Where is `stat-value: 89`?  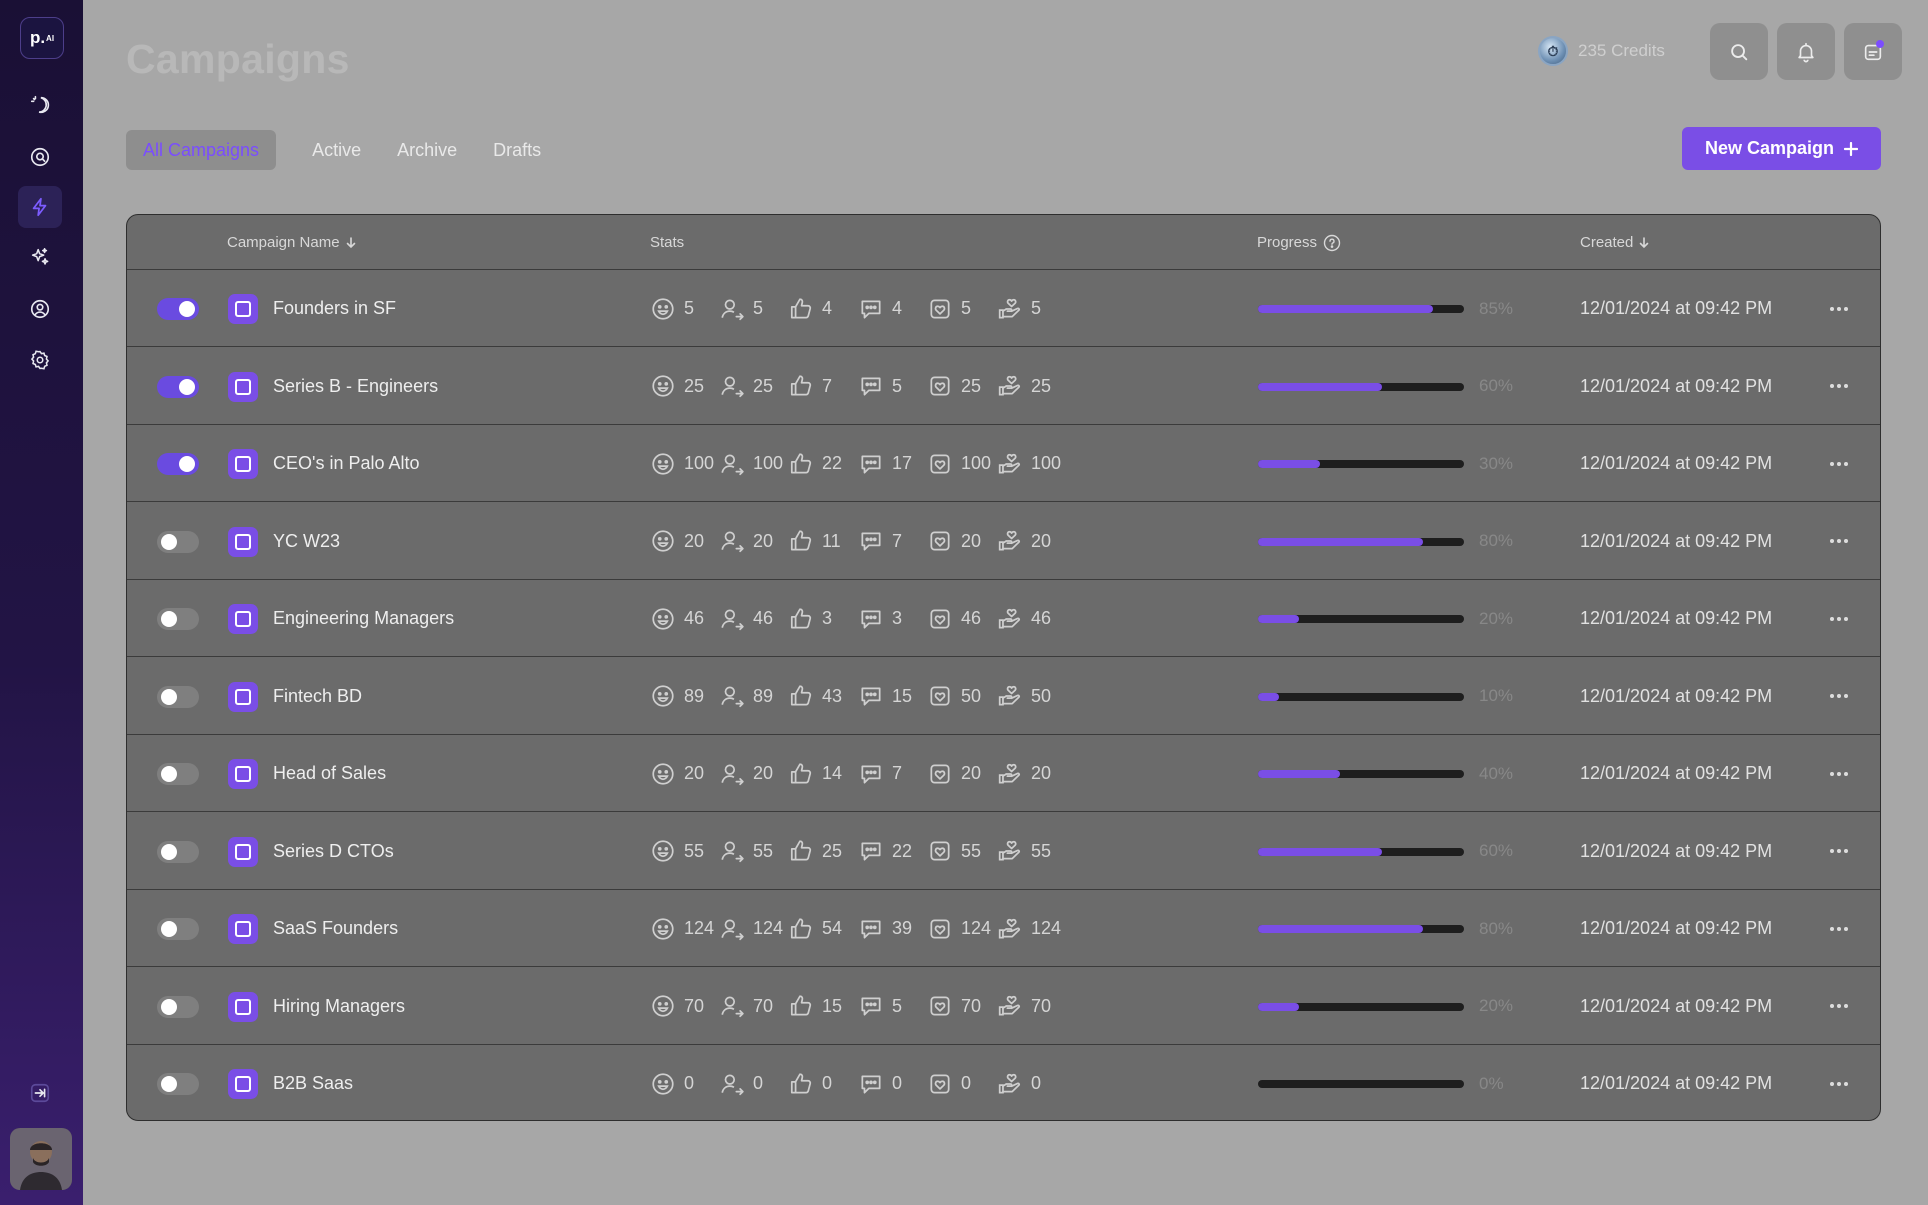 stat-value: 89 is located at coordinates (763, 695).